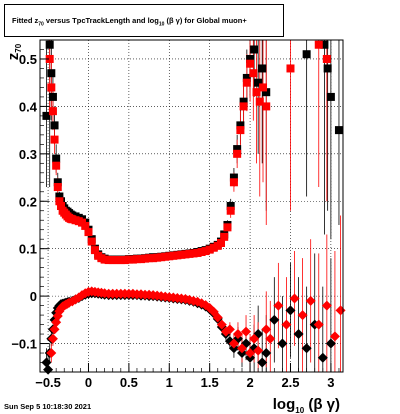 Image resolution: width=400 pixels, height=414 pixels. Describe the element at coordinates (48, 406) in the screenshot. I see `timestamp: Sun Sep 5 10:18:30 2021` at that location.